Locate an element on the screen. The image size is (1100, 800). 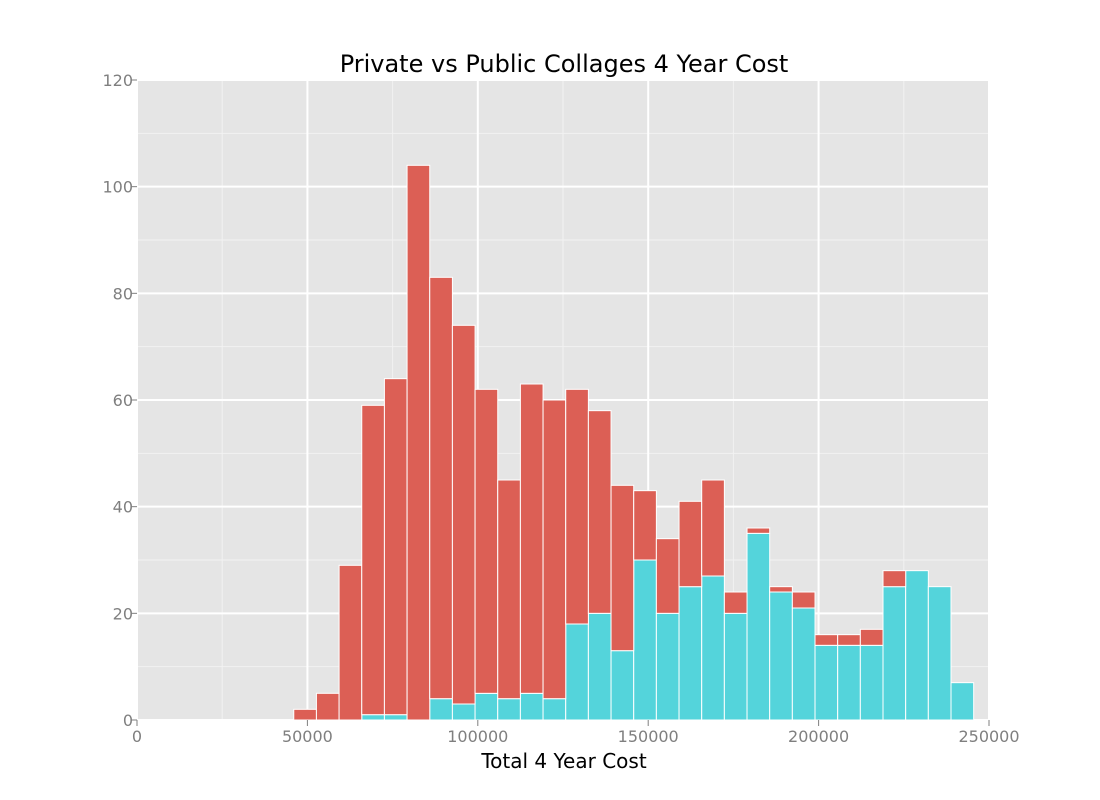
x-tick-label: 200000 is located at coordinates (818, 736).